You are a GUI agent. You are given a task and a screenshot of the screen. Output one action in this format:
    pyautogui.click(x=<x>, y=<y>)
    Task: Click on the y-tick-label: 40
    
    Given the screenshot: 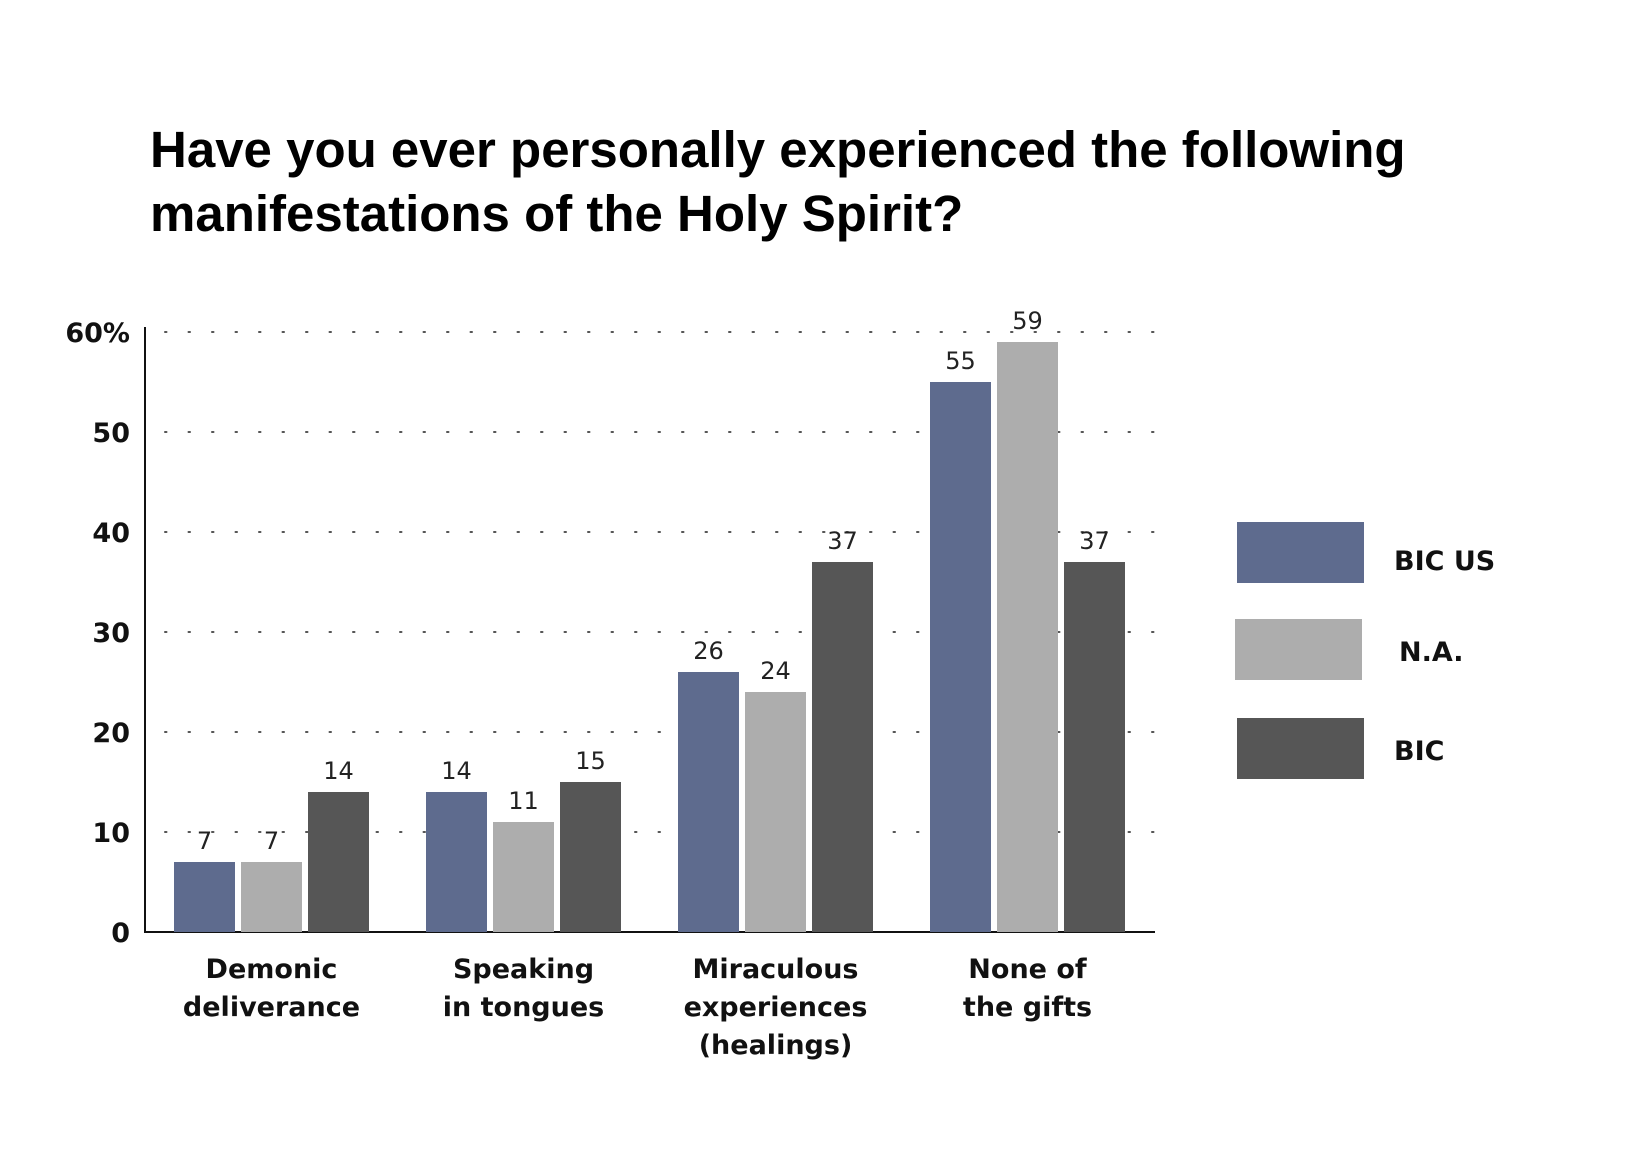 What is the action you would take?
    pyautogui.click(x=111, y=533)
    